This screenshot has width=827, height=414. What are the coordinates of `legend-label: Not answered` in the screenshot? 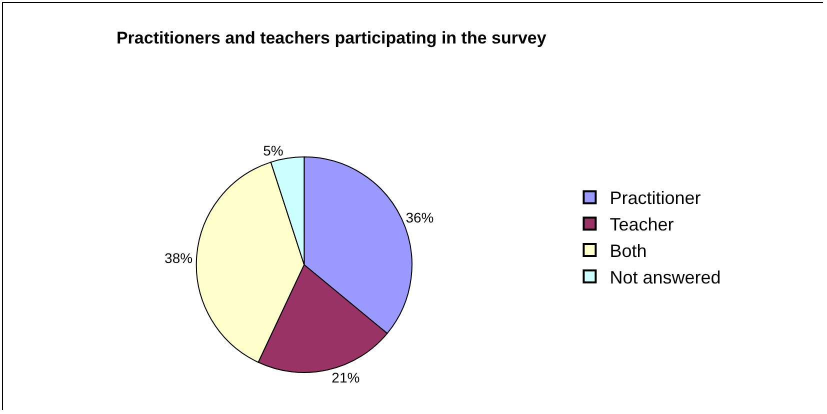 It's located at (665, 277).